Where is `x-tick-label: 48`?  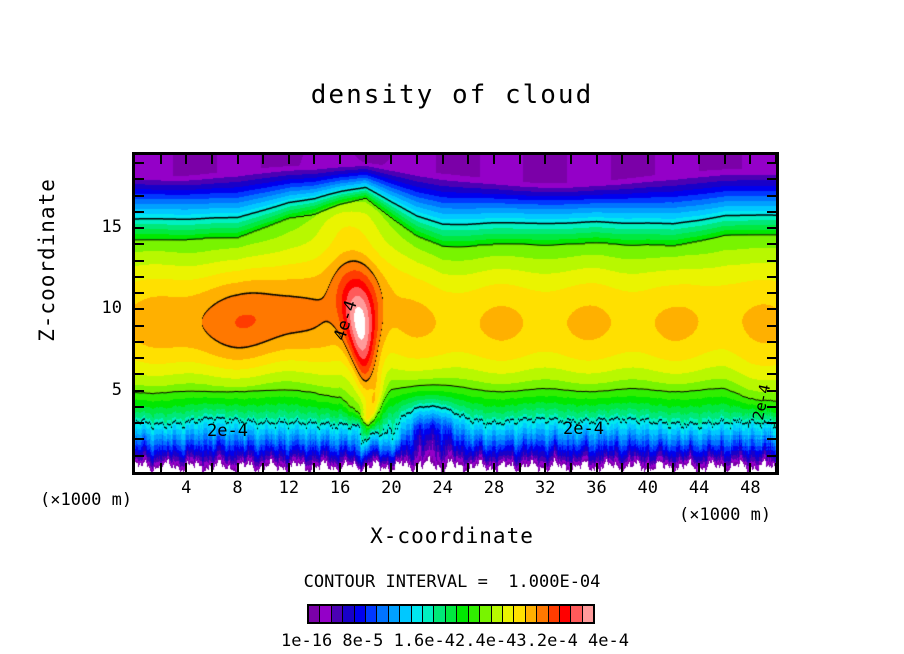
x-tick-label: 48 is located at coordinates (750, 488).